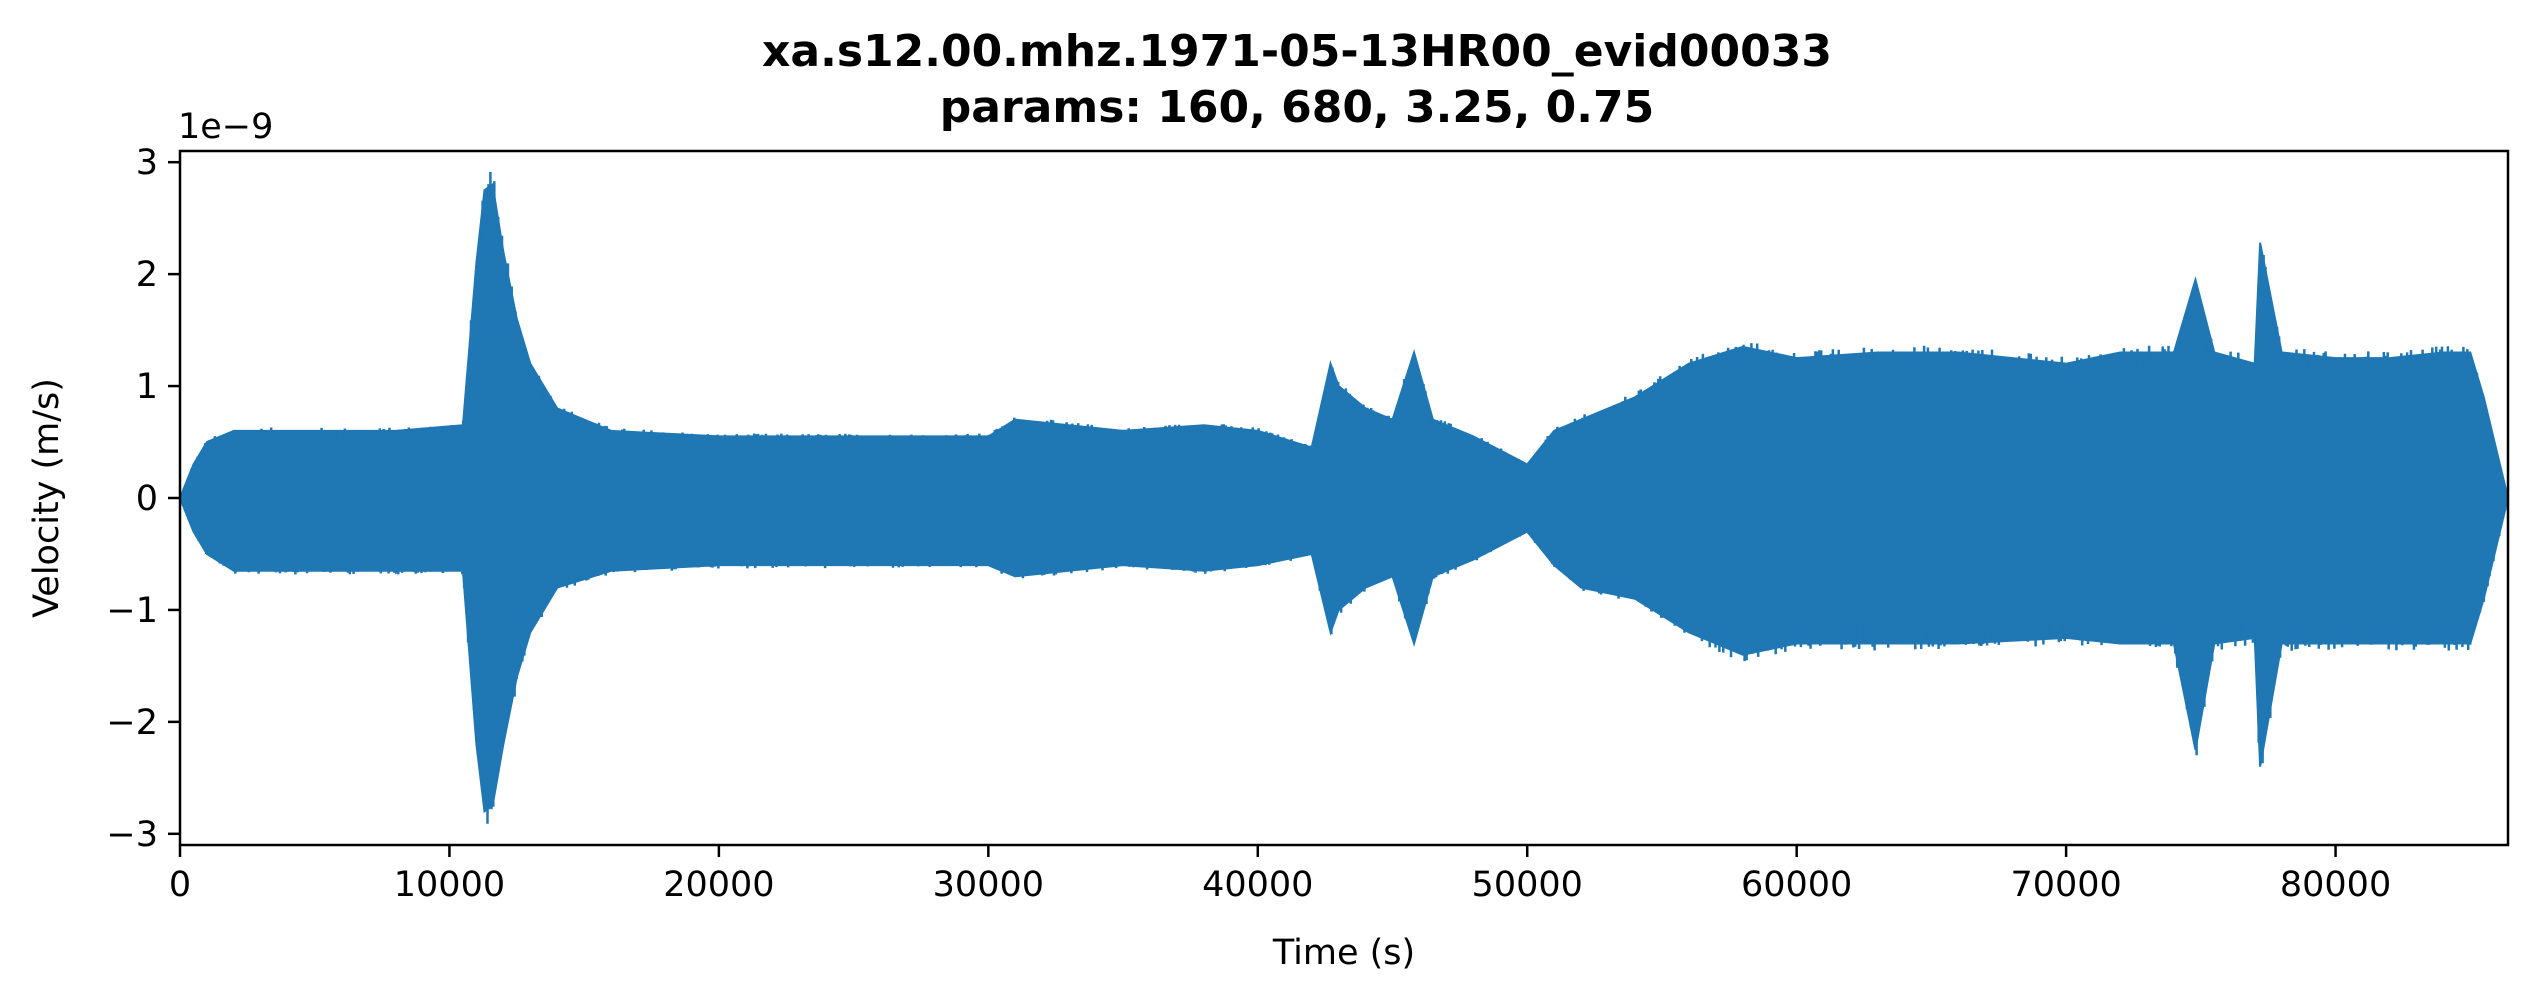 Image resolution: width=2534 pixels, height=1003 pixels. What do you see at coordinates (47, 498) in the screenshot?
I see `y-axis-label: Velocity (m/s)` at bounding box center [47, 498].